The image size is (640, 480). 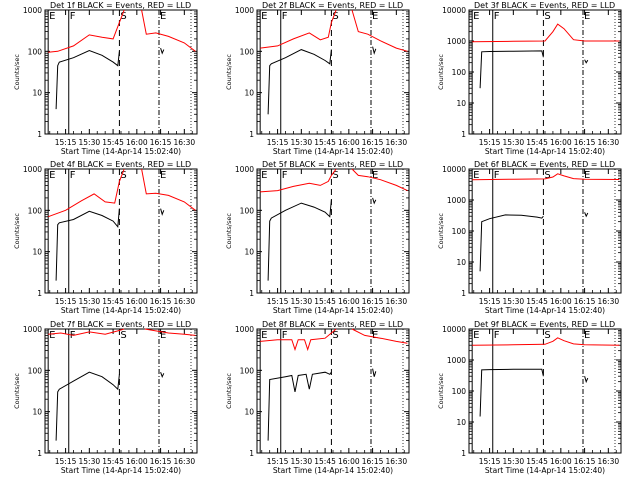 What do you see at coordinates (120, 324) in the screenshot?
I see `panel-title: Det 7f BLACK = Events, RED = LLD` at bounding box center [120, 324].